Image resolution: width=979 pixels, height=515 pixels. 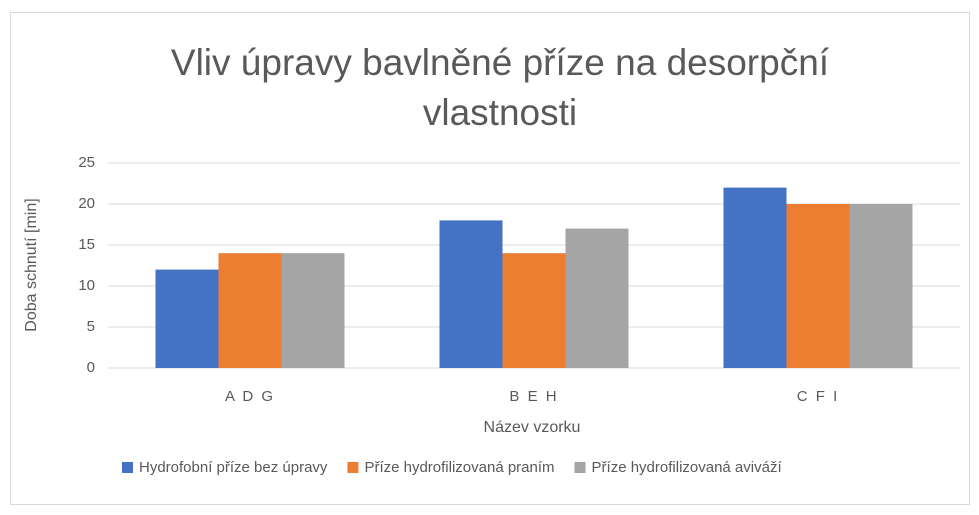 What do you see at coordinates (86, 203) in the screenshot?
I see `y-tick-label: 20` at bounding box center [86, 203].